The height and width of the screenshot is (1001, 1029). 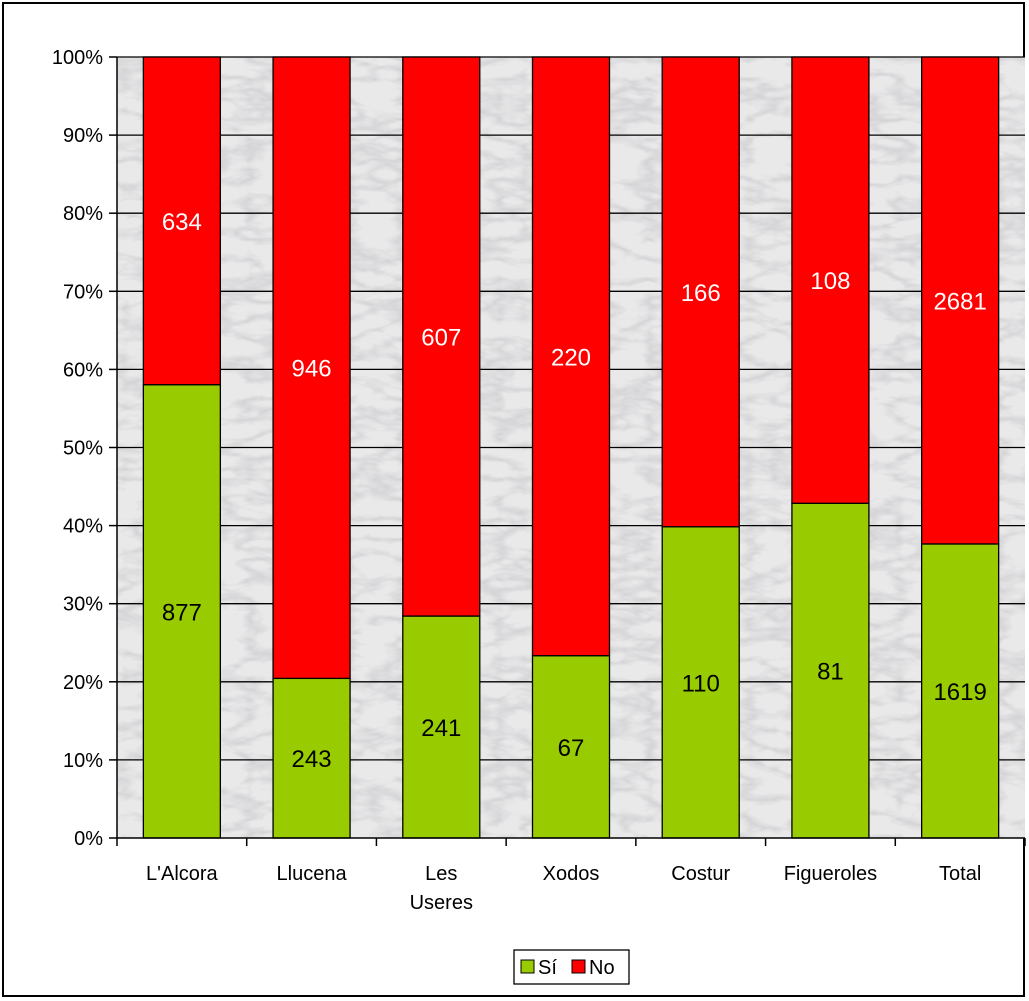 I want to click on x-tick-label: Costur, so click(x=700, y=874).